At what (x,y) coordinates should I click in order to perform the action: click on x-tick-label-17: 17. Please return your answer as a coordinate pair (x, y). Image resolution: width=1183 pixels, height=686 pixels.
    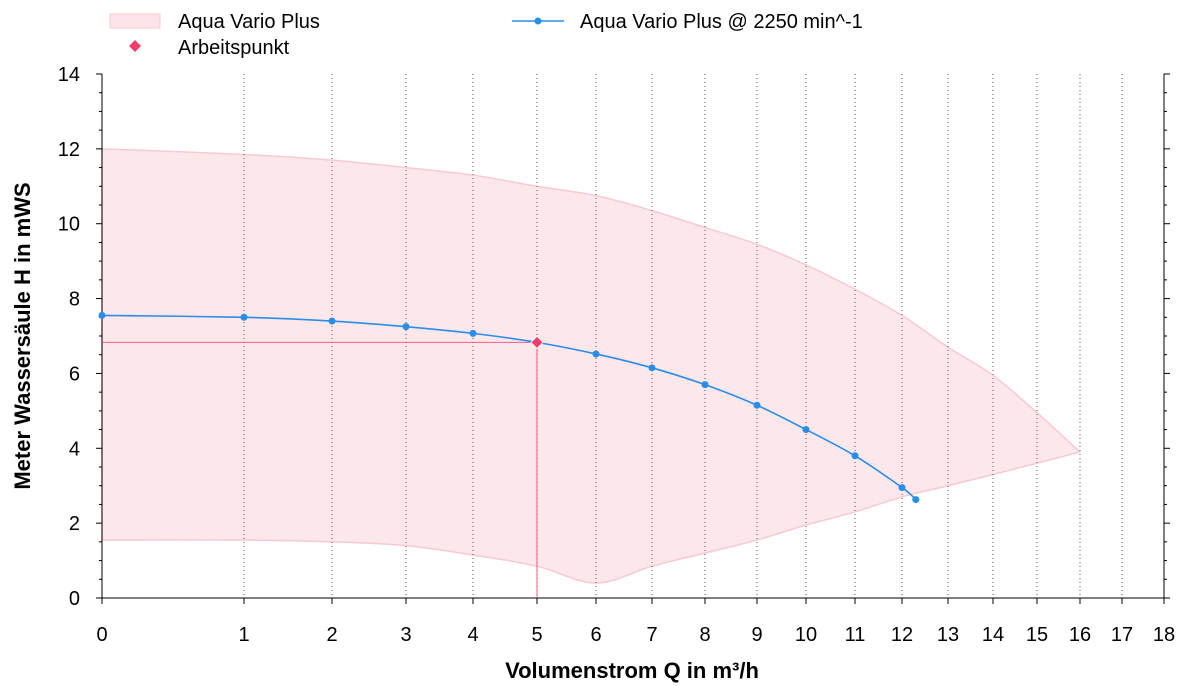
    Looking at the image, I should click on (1122, 635).